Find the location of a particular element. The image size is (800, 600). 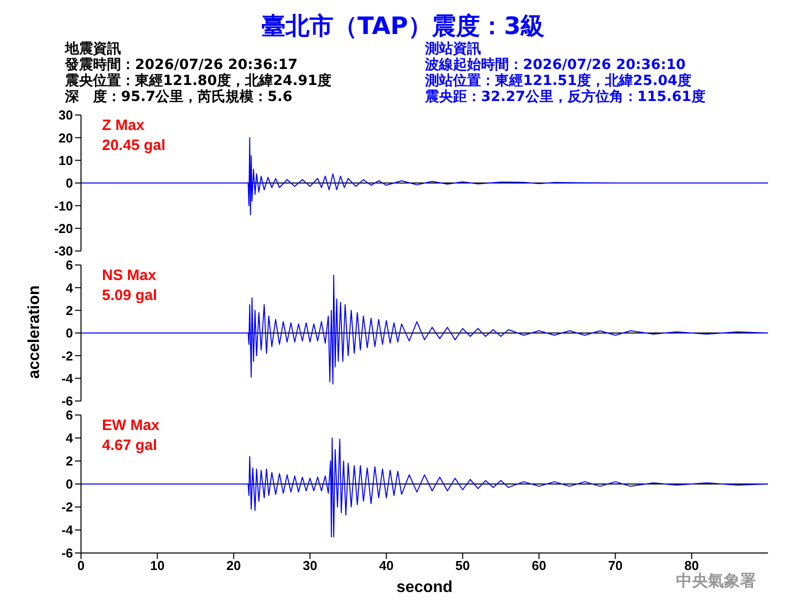

y-tick-label: -30 is located at coordinates (63, 251).